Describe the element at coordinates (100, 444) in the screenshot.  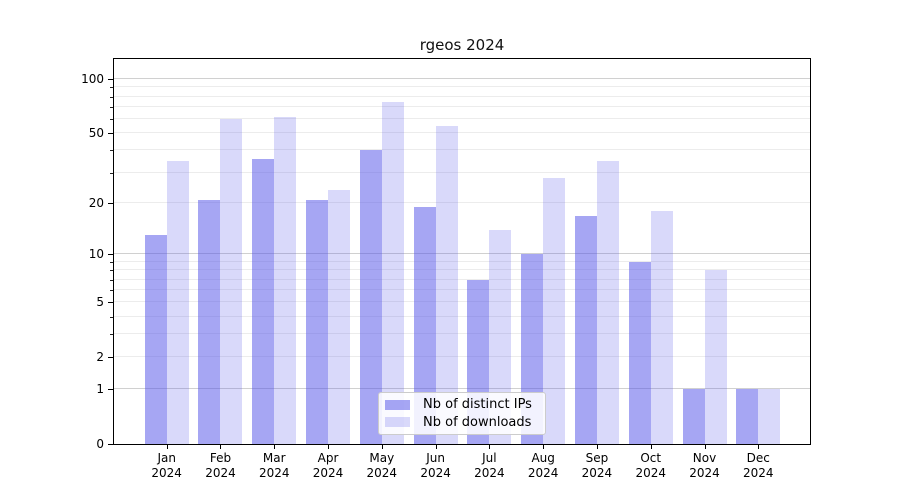
I see `y-tick-label: 0` at that location.